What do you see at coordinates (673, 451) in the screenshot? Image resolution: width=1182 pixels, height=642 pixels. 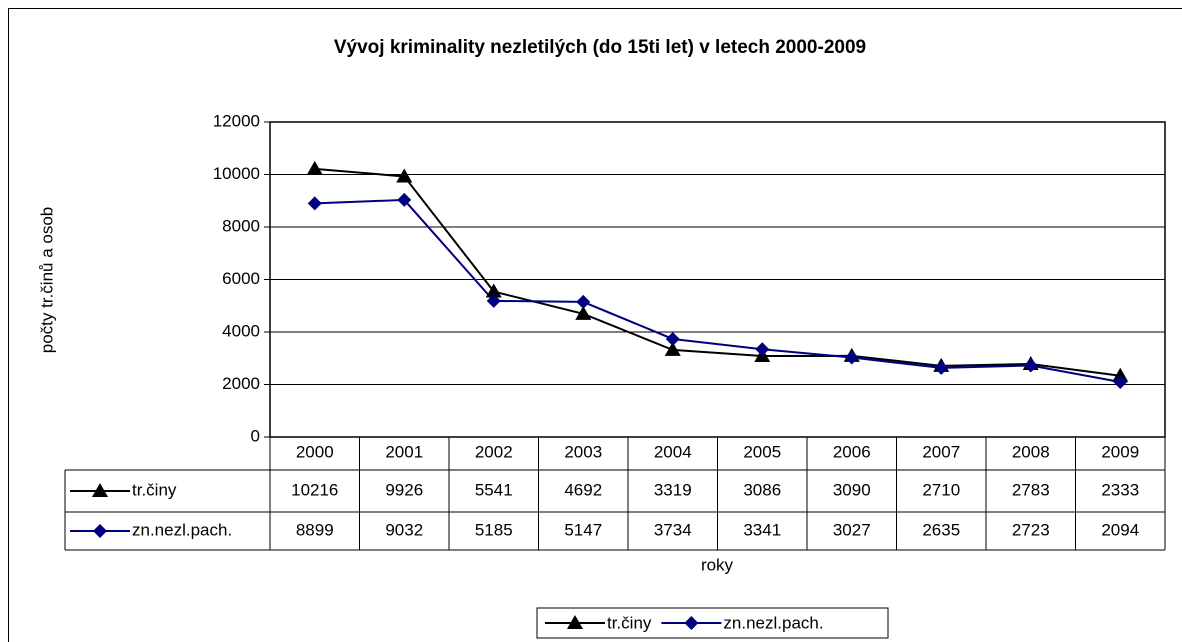 I see `x-tick-label: 2004` at bounding box center [673, 451].